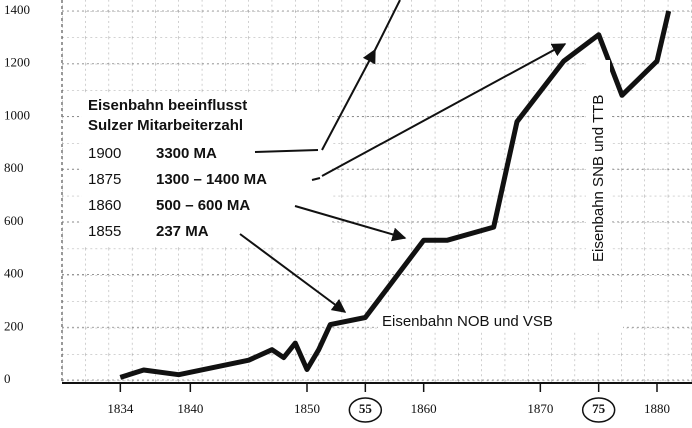 The width and height of the screenshot is (692, 428). I want to click on y-tick-label: 1000, so click(17, 114).